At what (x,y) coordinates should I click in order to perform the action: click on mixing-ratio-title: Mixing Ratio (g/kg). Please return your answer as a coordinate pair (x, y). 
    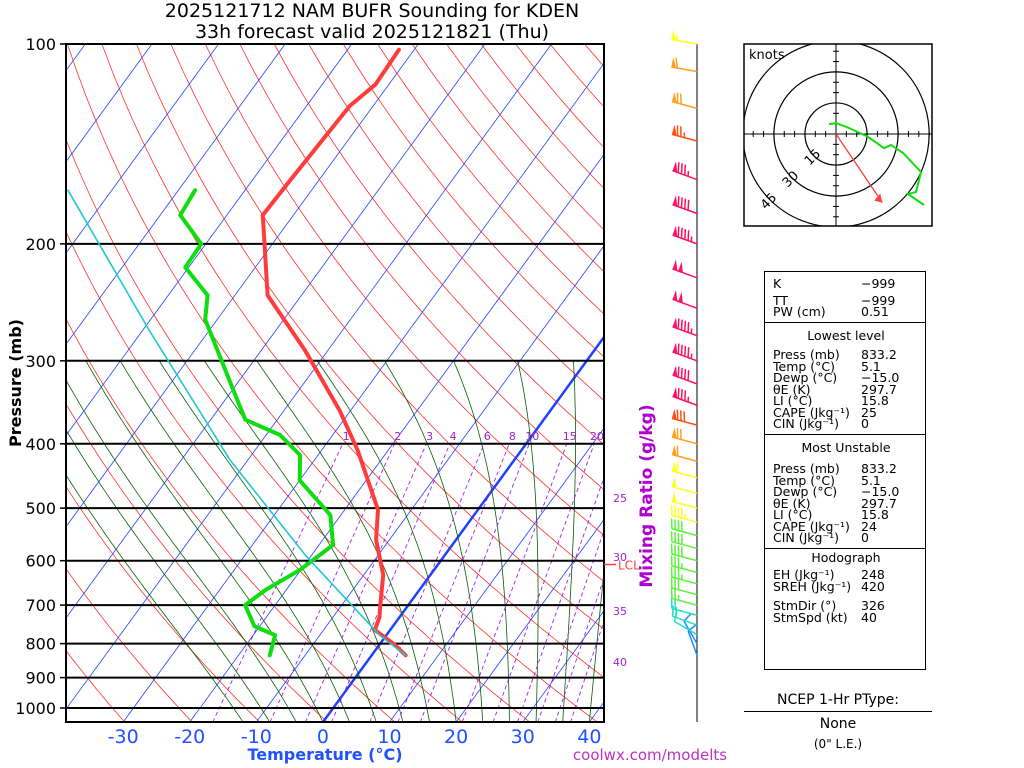
    Looking at the image, I should click on (647, 495).